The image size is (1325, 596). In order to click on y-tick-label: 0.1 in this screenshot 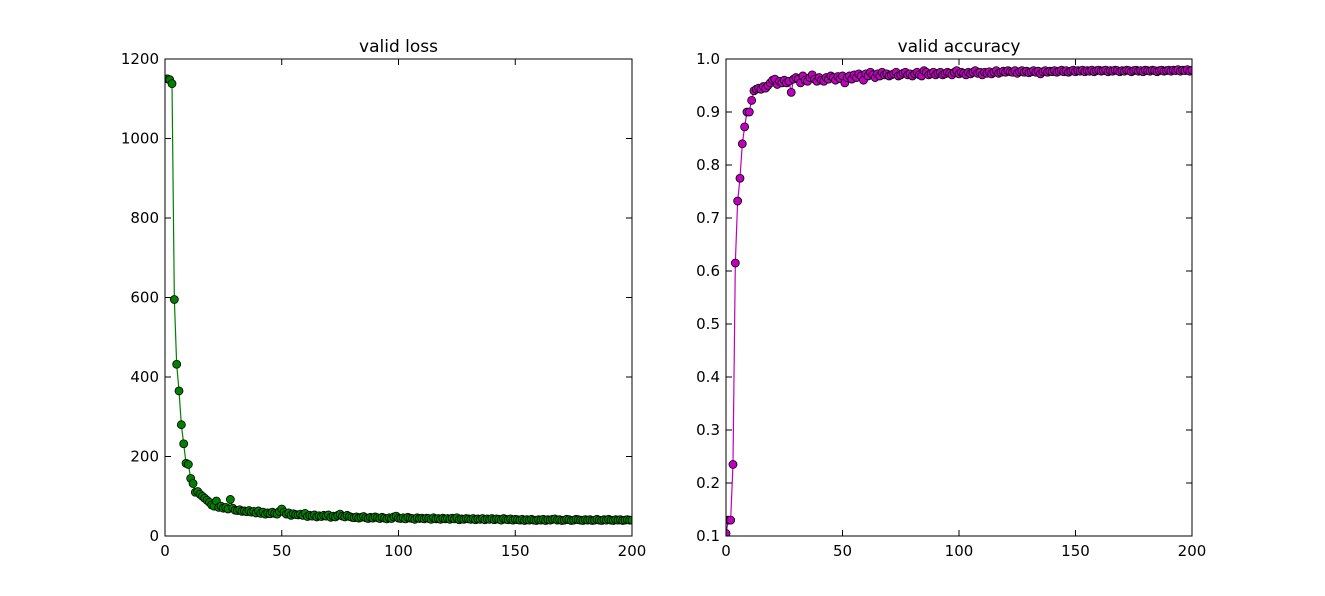, I will do `click(708, 536)`.